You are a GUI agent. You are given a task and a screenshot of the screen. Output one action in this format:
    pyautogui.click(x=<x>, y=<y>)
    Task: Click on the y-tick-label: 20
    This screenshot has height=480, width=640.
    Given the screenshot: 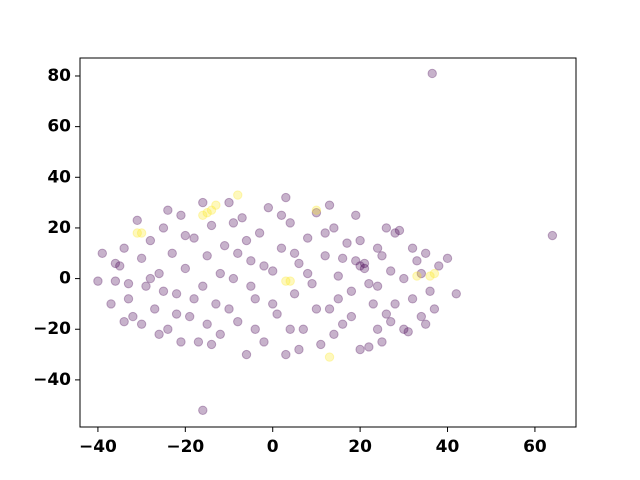 What is the action you would take?
    pyautogui.click(x=59, y=228)
    